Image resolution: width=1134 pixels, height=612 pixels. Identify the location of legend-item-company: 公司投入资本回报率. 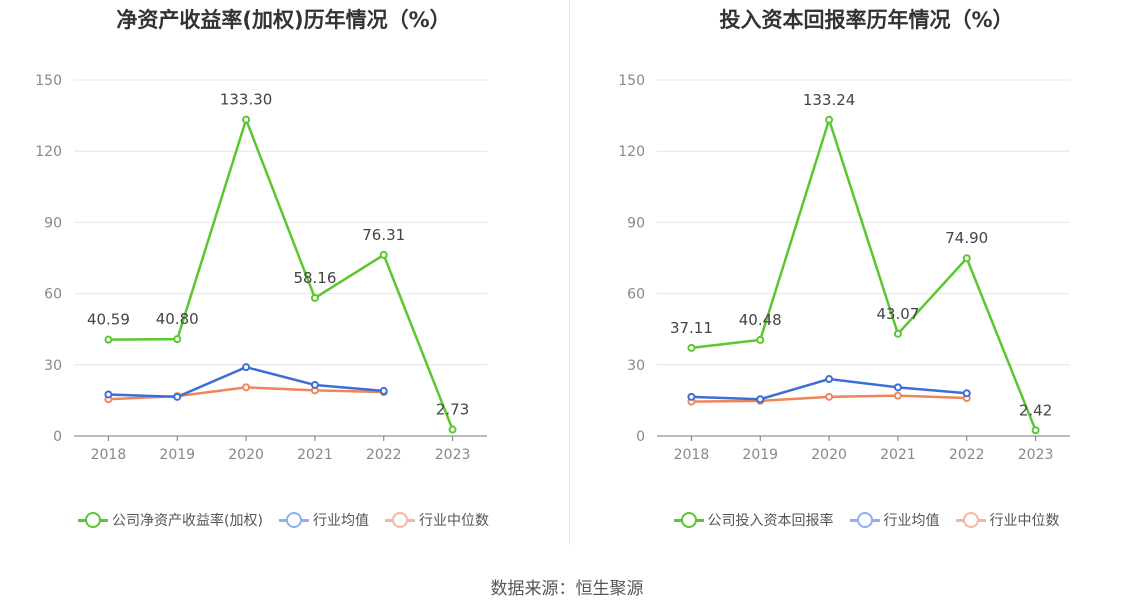
(753, 520).